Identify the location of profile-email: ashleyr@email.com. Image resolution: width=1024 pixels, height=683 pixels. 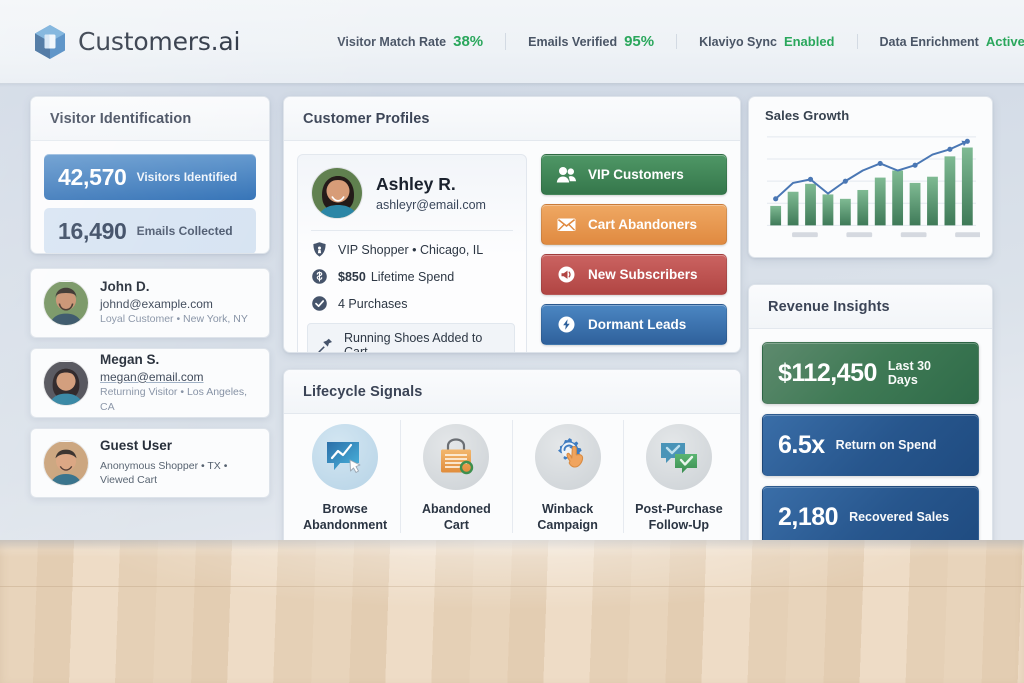
(431, 205).